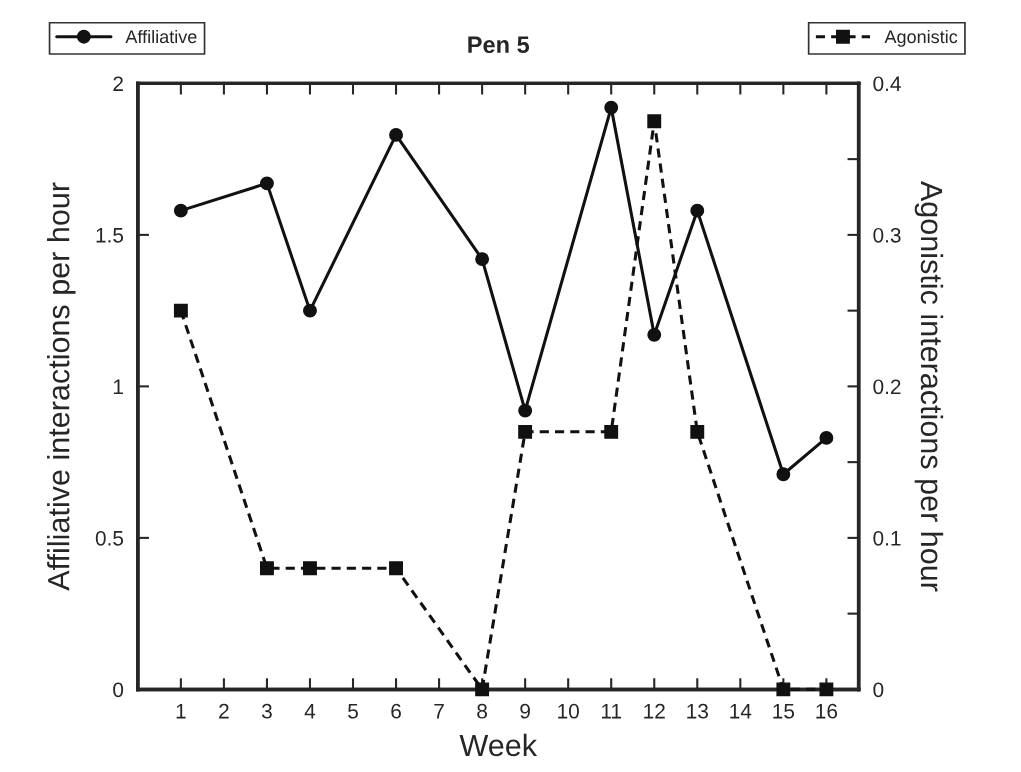  What do you see at coordinates (109, 538) in the screenshot?
I see `y-tick-label: 0.5` at bounding box center [109, 538].